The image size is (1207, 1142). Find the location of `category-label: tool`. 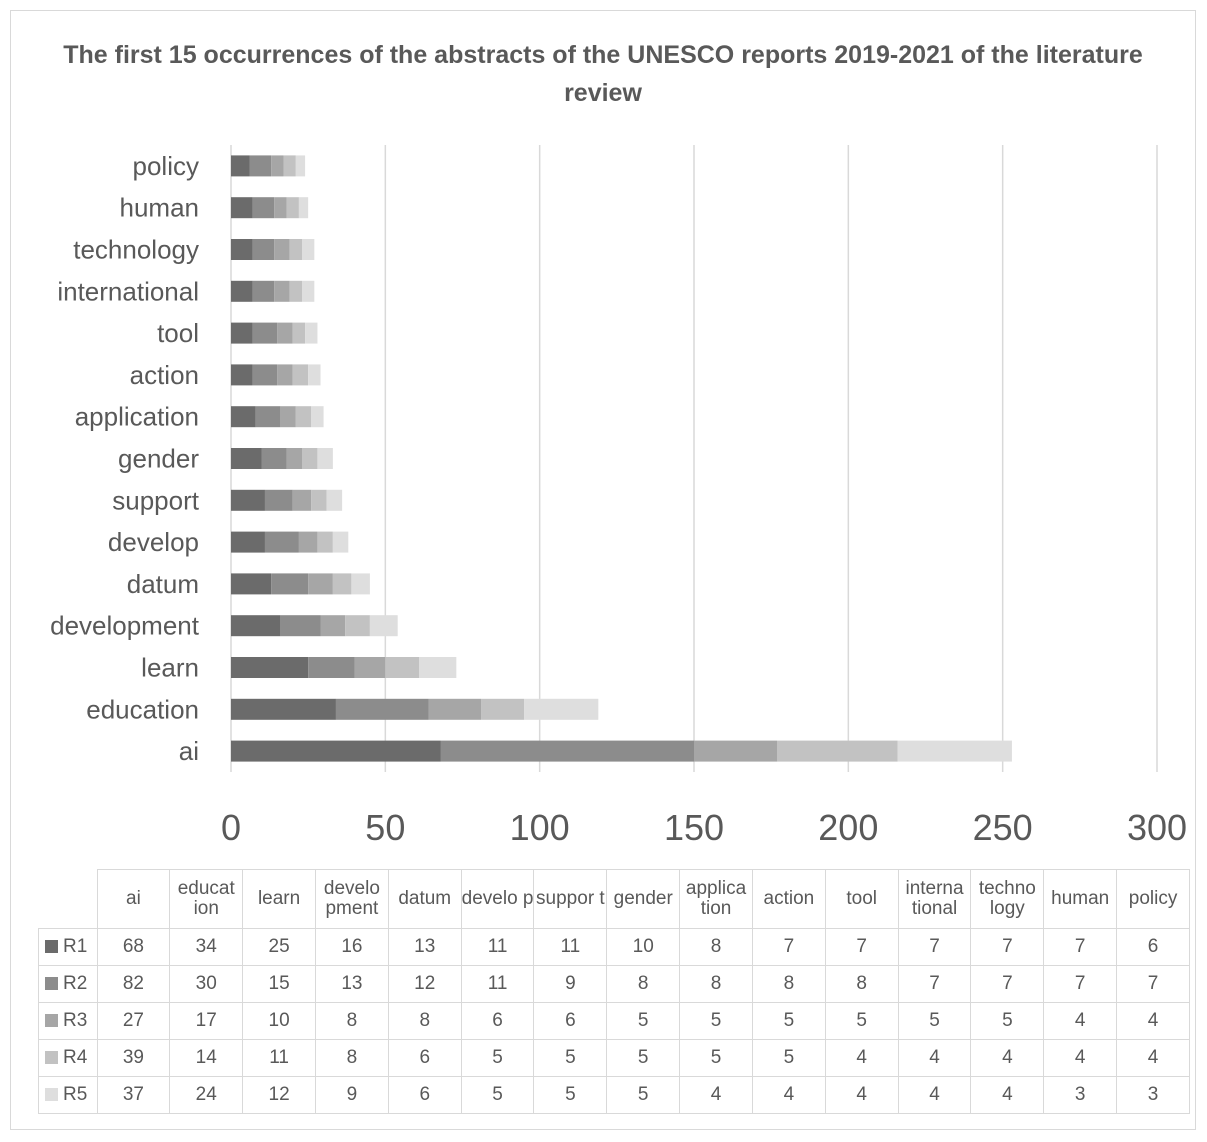

category-label: tool is located at coordinates (178, 333).